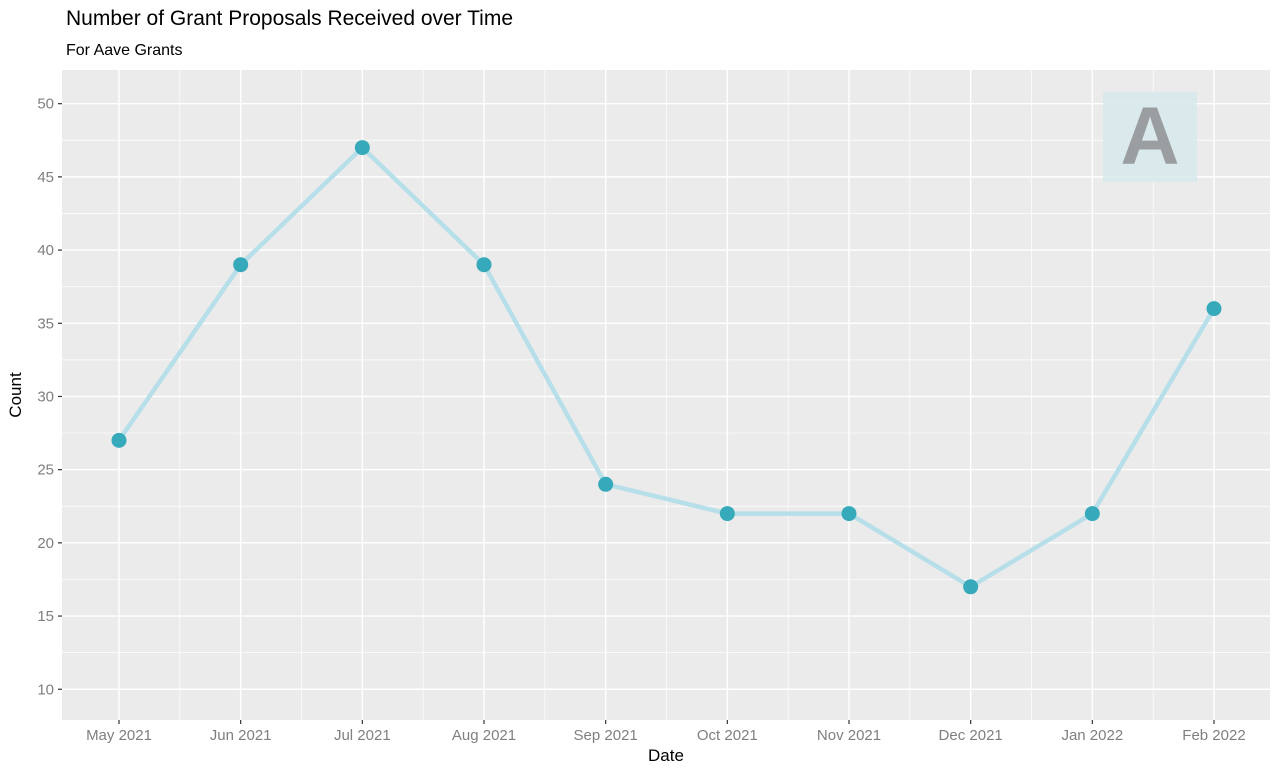 The height and width of the screenshot is (780, 1280). I want to click on data-point-sep-2021, so click(606, 484).